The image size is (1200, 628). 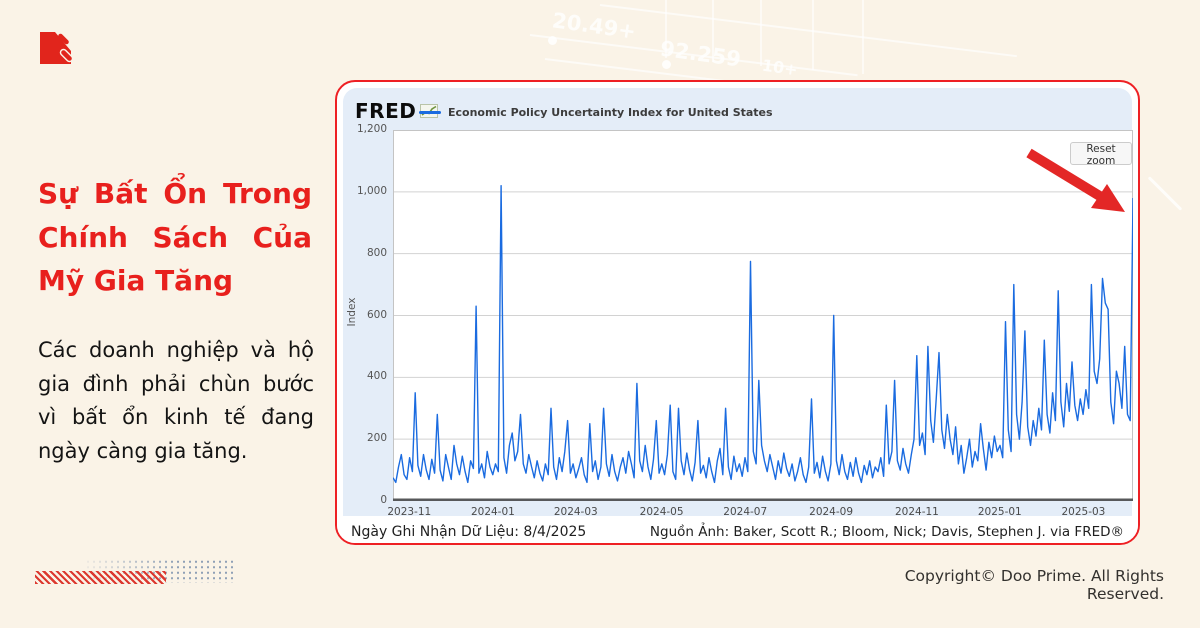 What do you see at coordinates (430, 112) in the screenshot?
I see `legend-line-swatch` at bounding box center [430, 112].